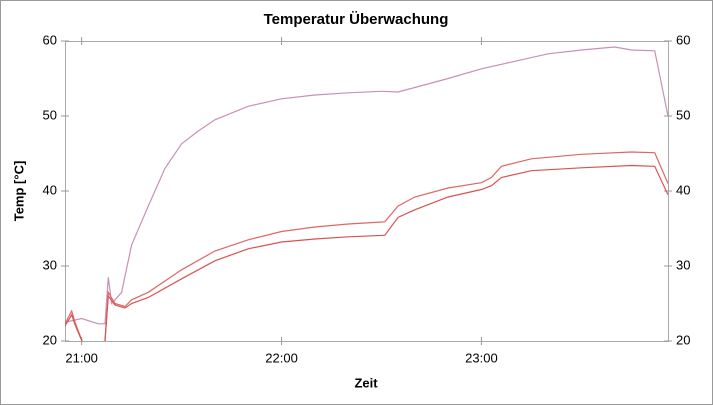 The image size is (713, 405). What do you see at coordinates (50, 264) in the screenshot?
I see `y-tick-label: 30` at bounding box center [50, 264].